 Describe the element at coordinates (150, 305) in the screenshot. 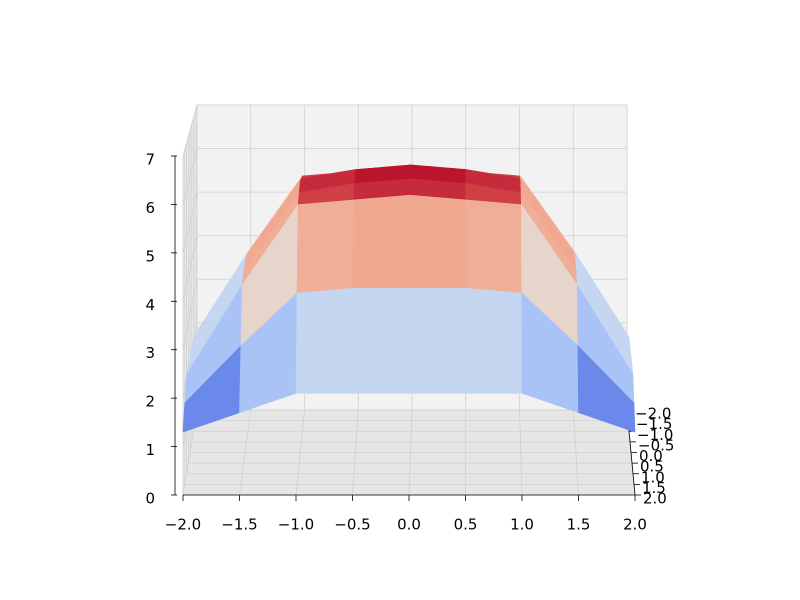

I see `z-tick-label: 4` at that location.